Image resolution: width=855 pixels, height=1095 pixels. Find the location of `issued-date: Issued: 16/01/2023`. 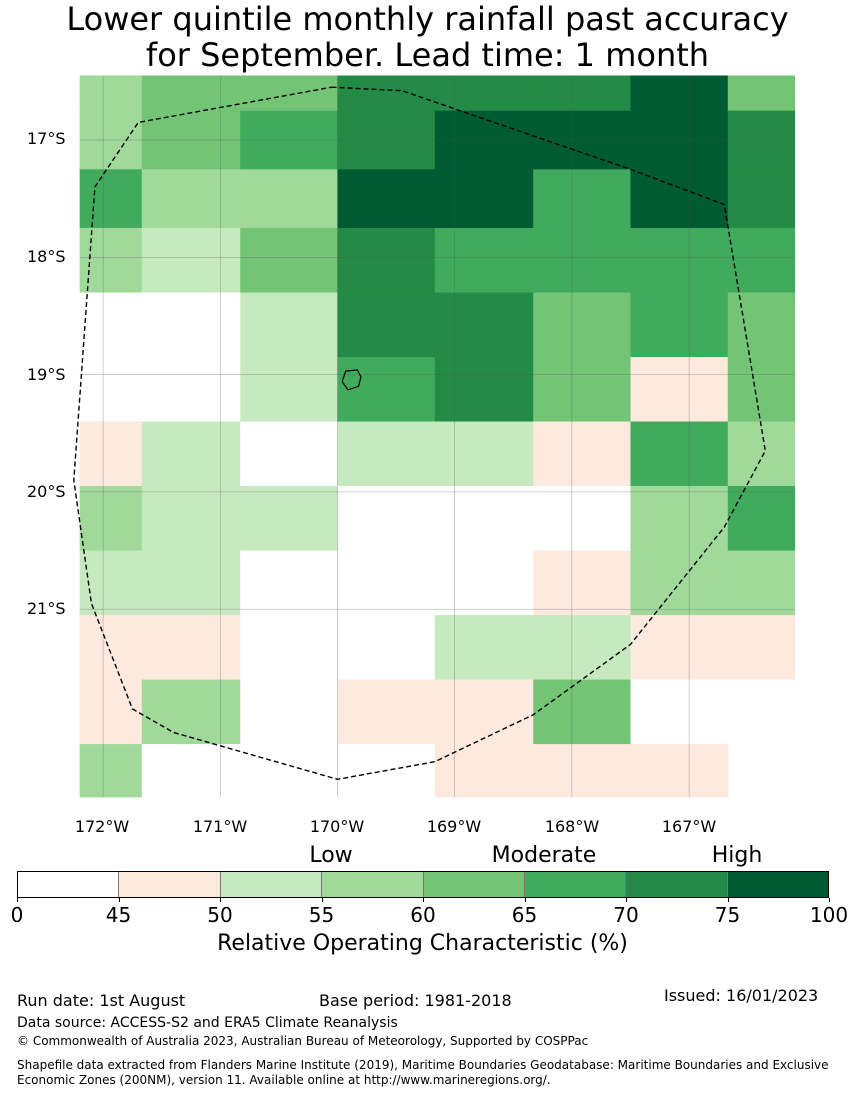

issued-date: Issued: 16/01/2023 is located at coordinates (741, 995).